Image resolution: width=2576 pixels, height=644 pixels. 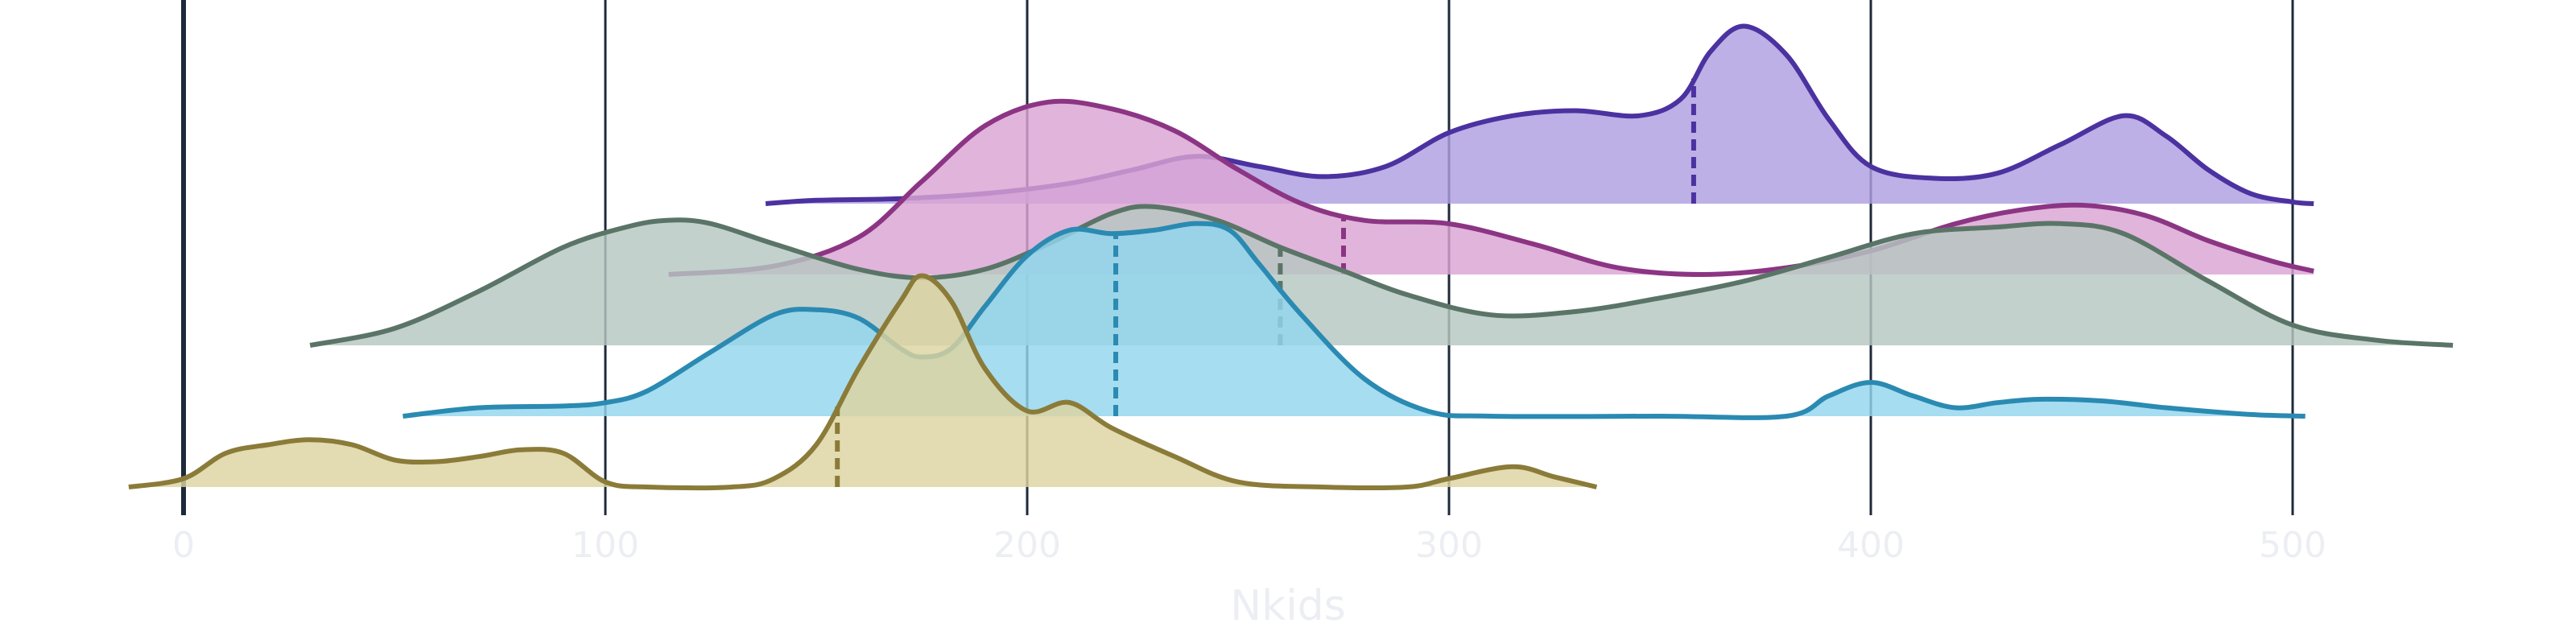 I want to click on x-tick-label: 400, so click(x=1871, y=545).